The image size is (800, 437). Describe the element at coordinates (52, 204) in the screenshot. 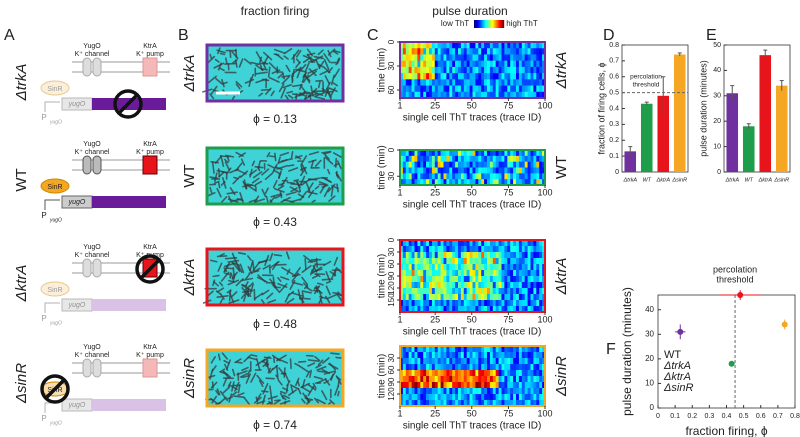

I see `promoter-arrow` at that location.